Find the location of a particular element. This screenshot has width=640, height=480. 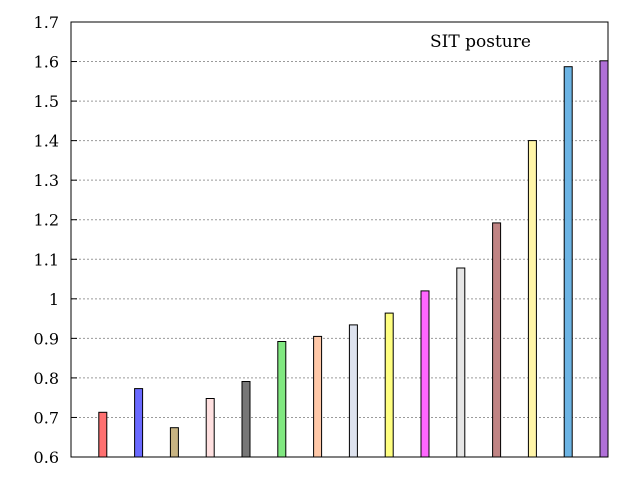

y-tick-label: 0.8 is located at coordinates (46, 378).